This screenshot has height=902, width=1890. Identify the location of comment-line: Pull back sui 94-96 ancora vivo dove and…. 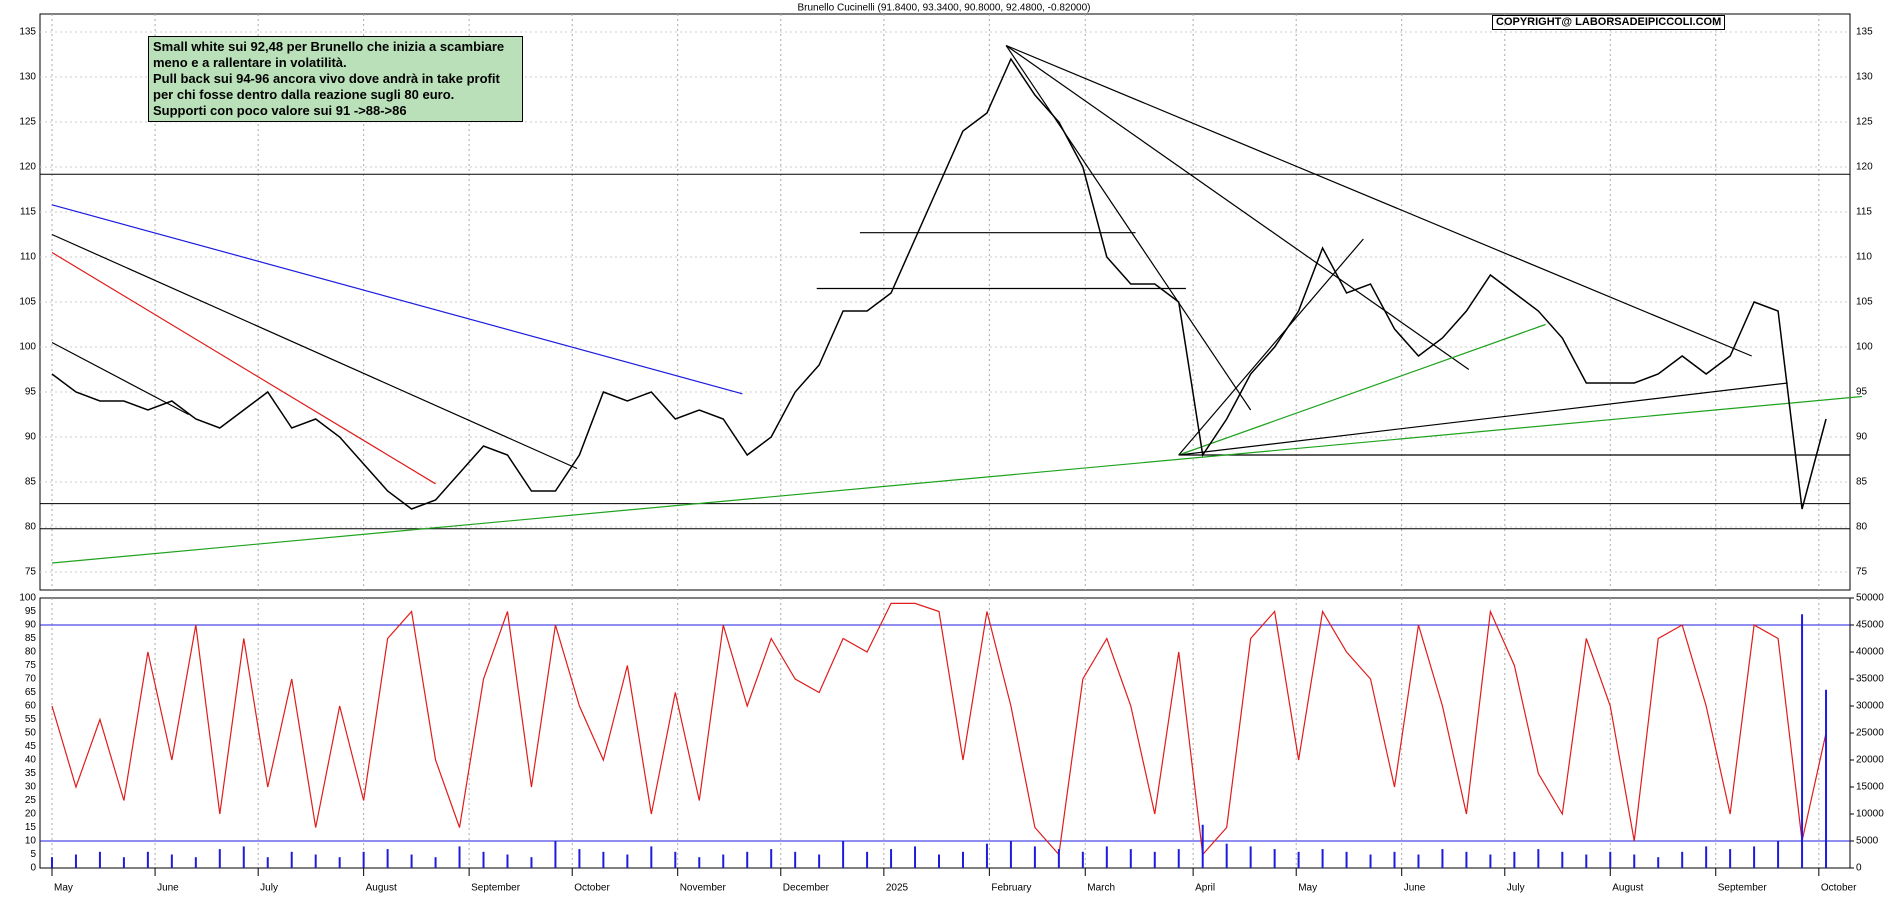
(326, 86).